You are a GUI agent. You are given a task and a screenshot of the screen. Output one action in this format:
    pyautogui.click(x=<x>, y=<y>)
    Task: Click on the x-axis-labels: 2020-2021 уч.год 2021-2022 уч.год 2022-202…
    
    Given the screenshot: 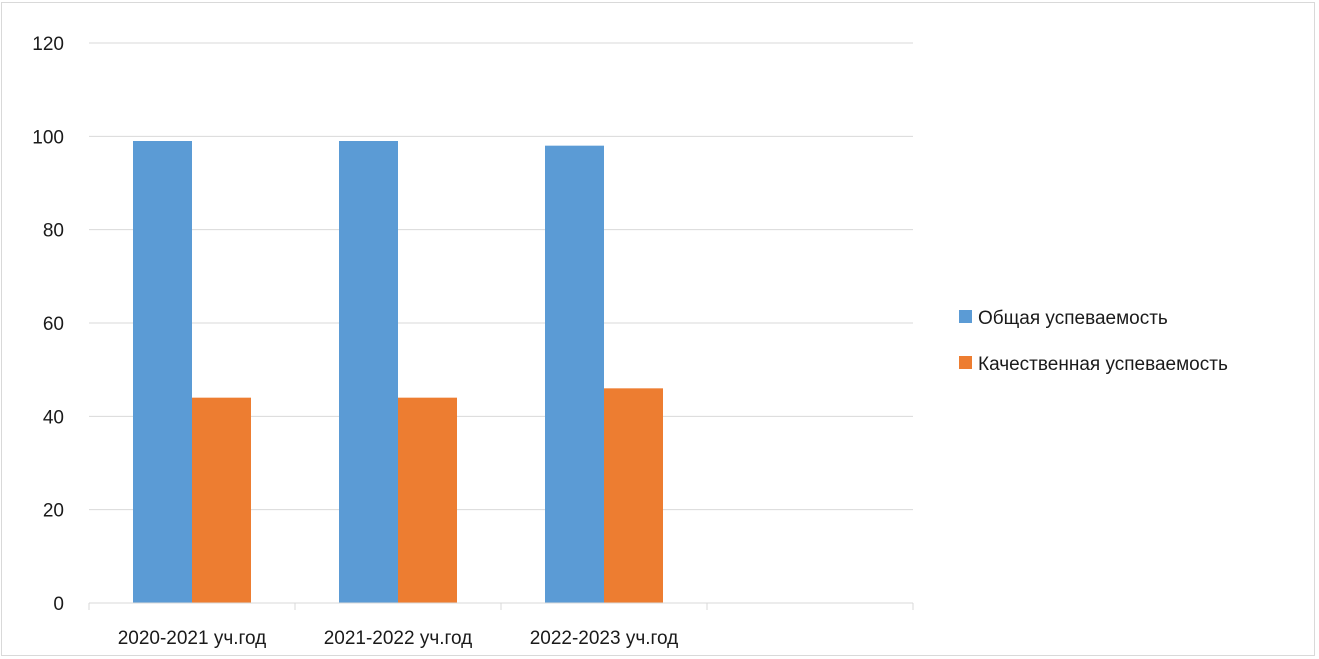 What is the action you would take?
    pyautogui.click(x=398, y=638)
    